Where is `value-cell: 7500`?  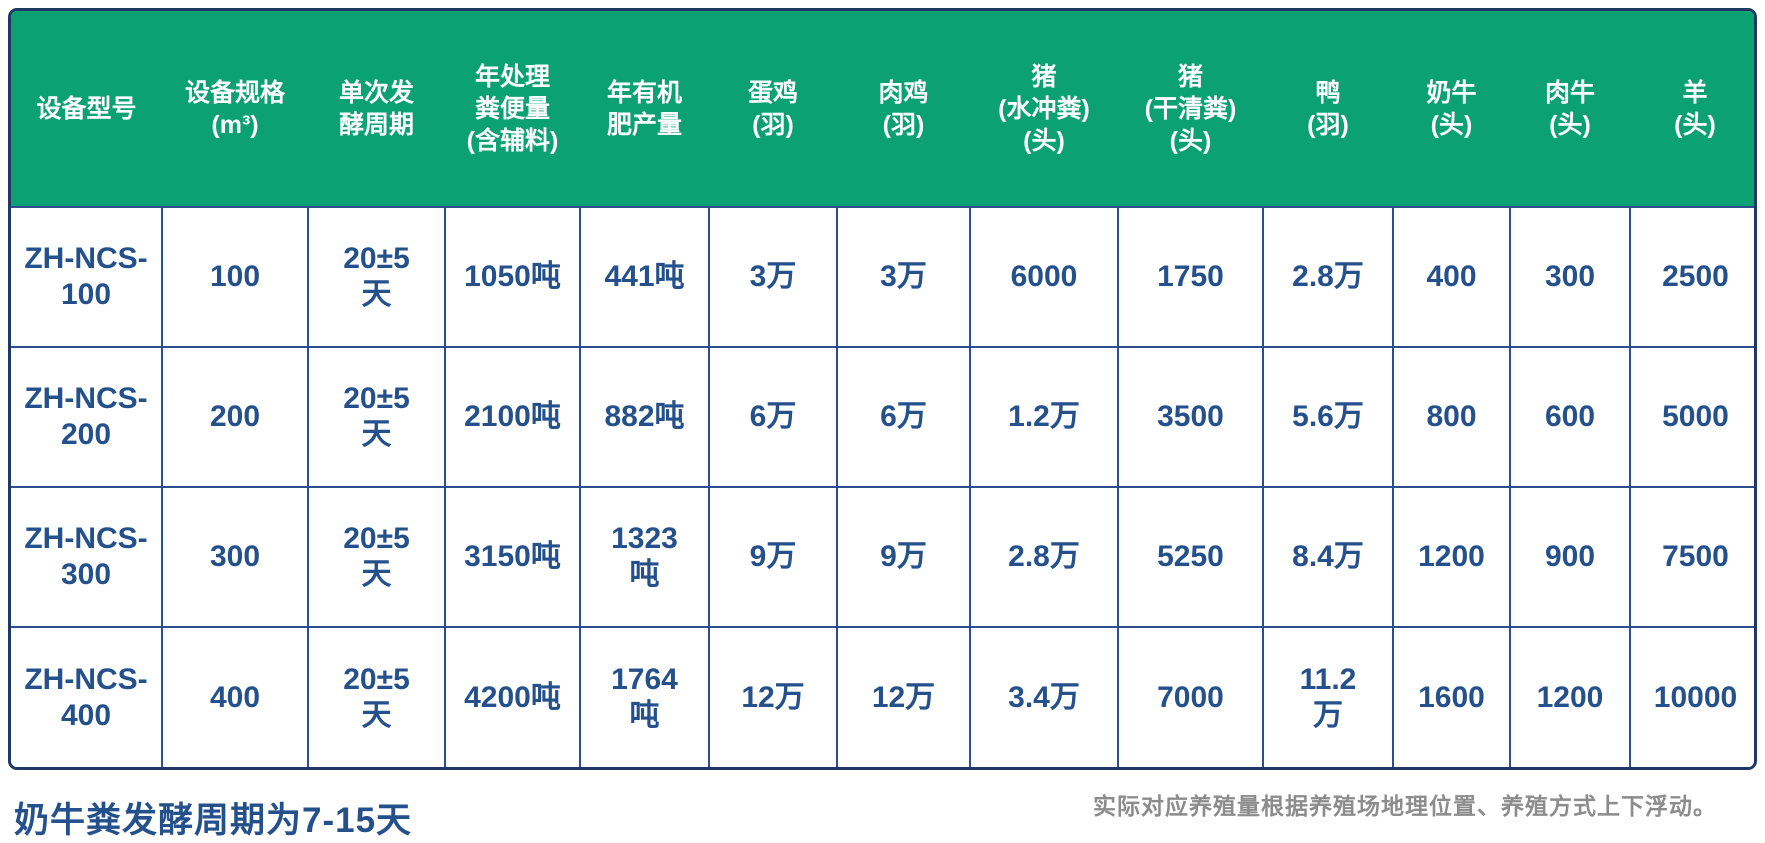
value-cell: 7500 is located at coordinates (1691, 557).